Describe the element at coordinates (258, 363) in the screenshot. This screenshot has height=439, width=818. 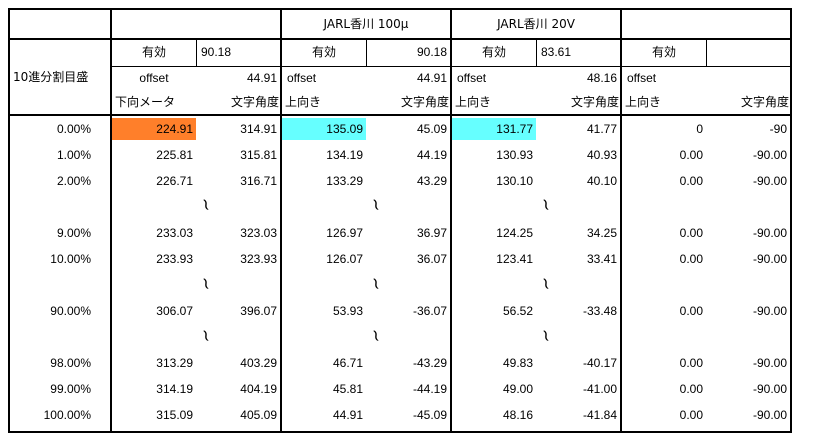
I see `table-cell: 403.29` at that location.